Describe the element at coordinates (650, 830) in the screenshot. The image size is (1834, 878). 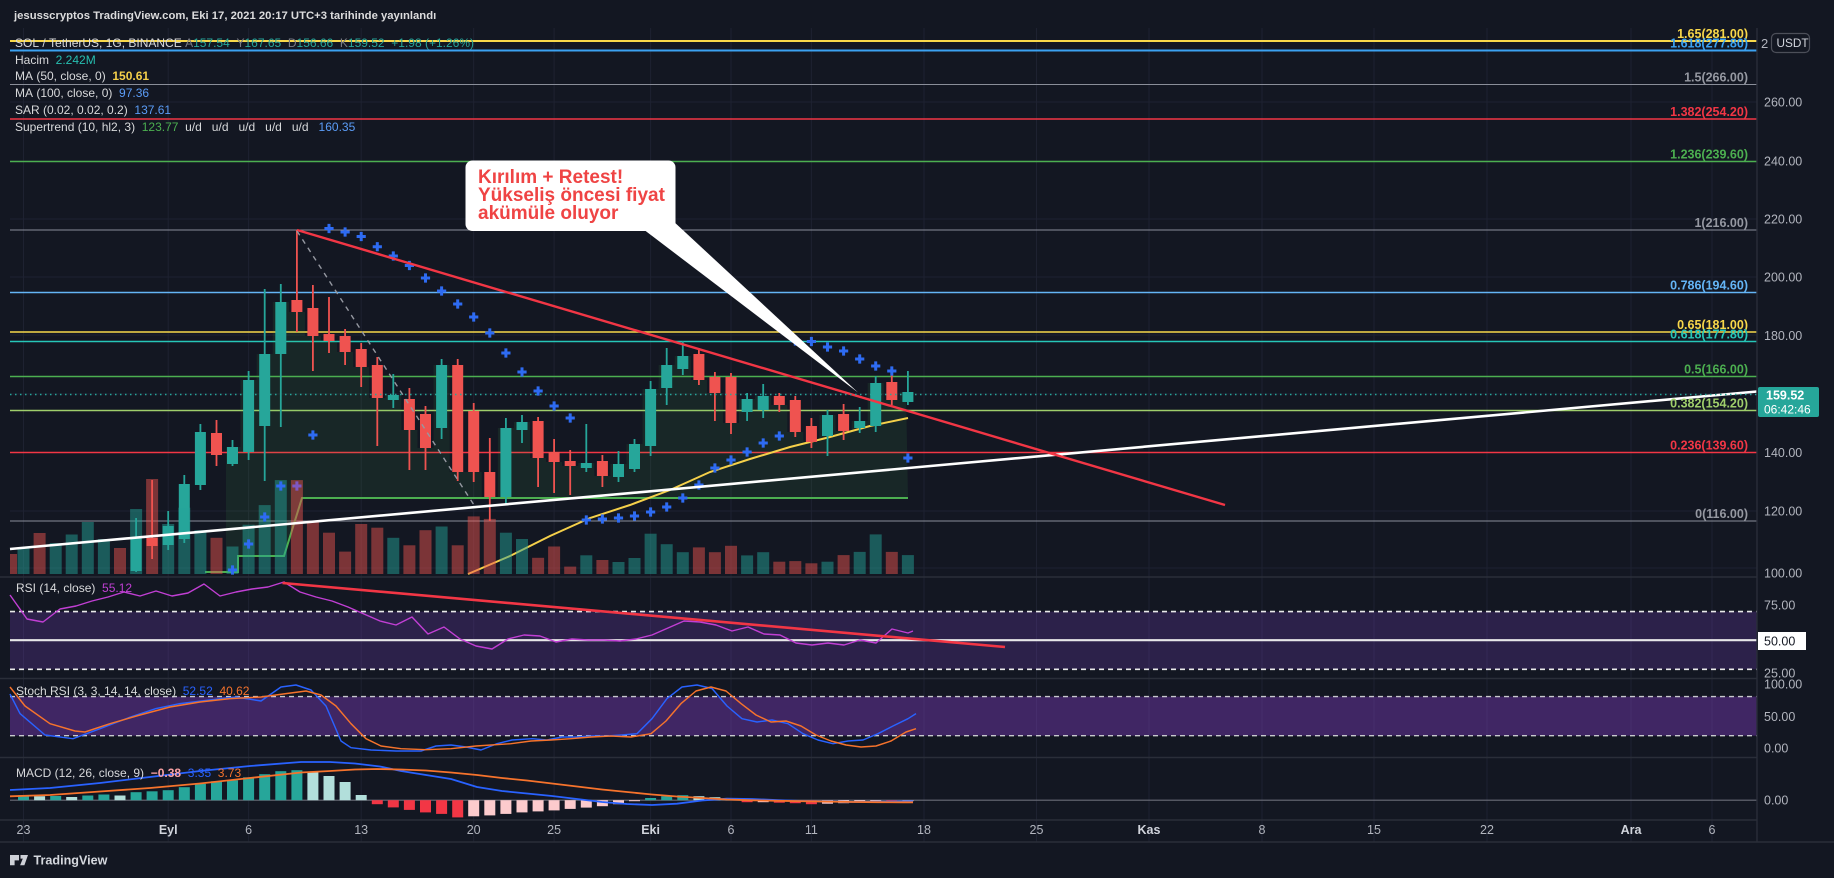
I see `svg-text: Eki` at that location.